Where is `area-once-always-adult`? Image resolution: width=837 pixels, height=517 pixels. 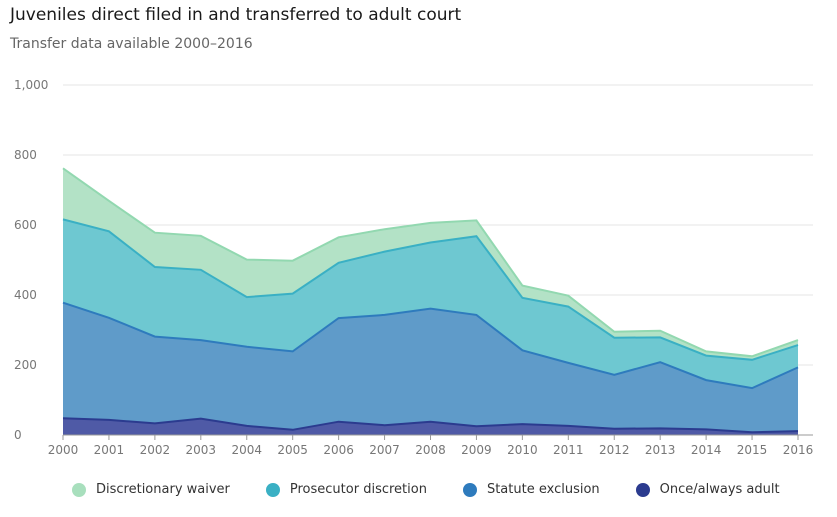
area-once-always-adult is located at coordinates (430, 426).